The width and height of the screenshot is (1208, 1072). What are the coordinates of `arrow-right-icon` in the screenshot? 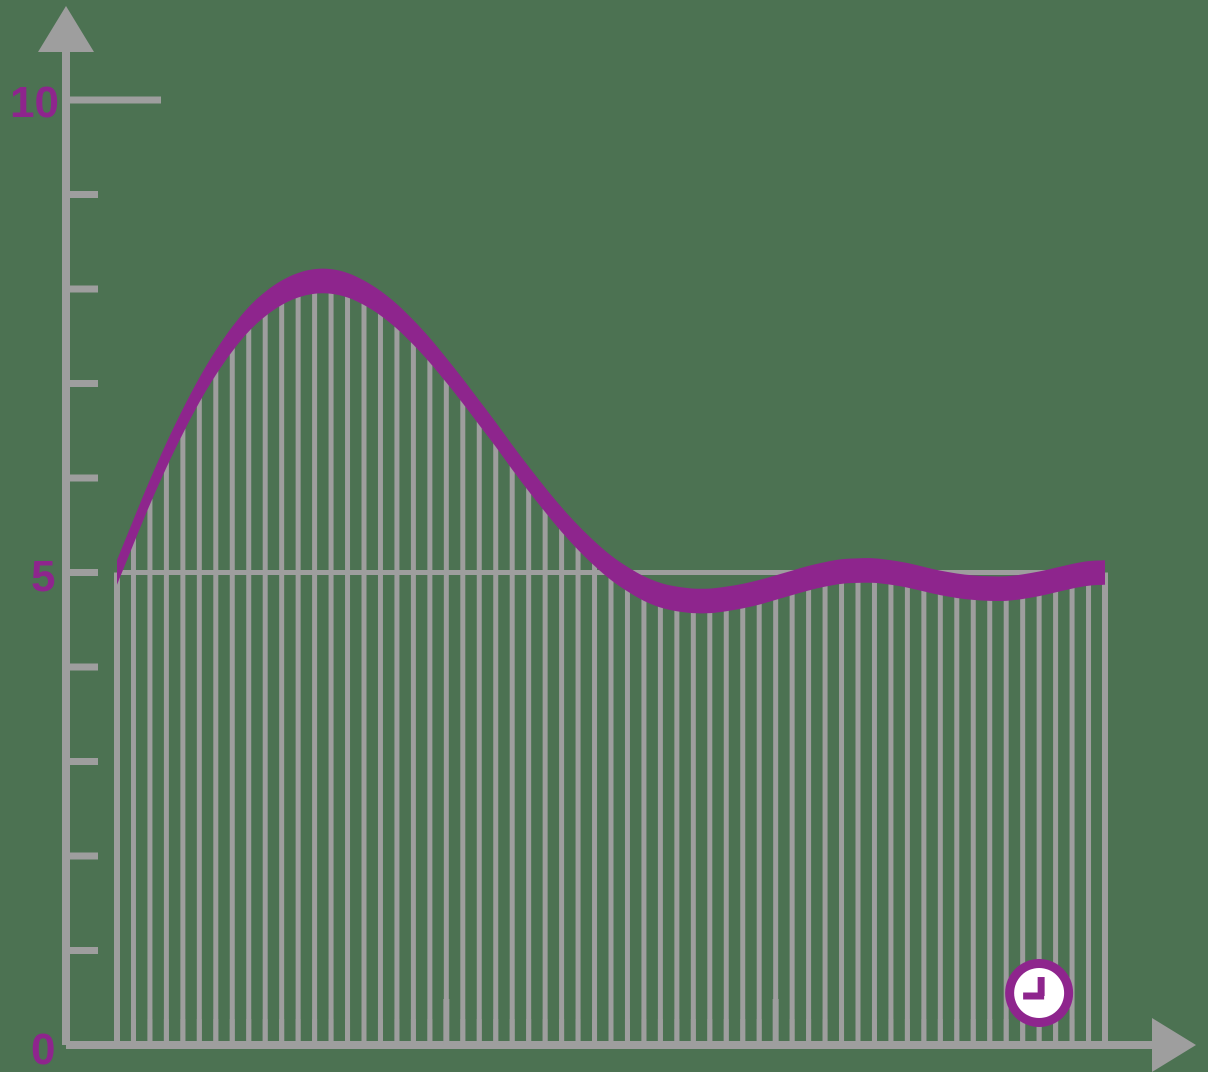 It's located at (1174, 1045).